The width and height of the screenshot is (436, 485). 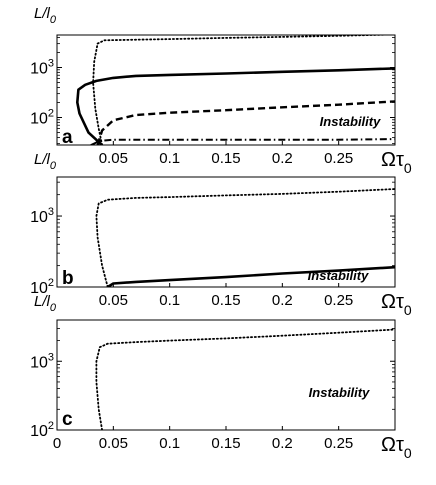 I want to click on series-dashdot-line, so click(x=242, y=141).